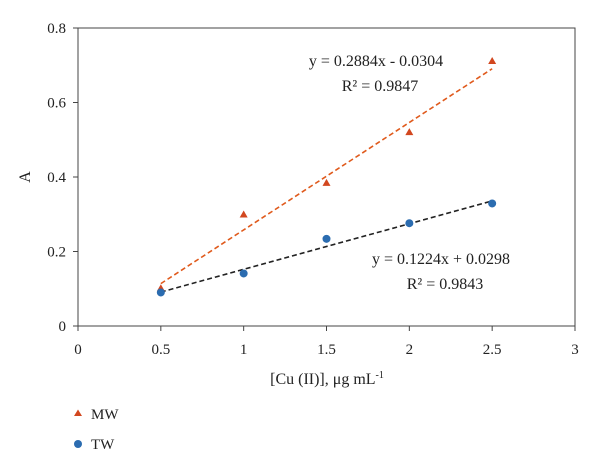  Describe the element at coordinates (244, 350) in the screenshot. I see `x-tick-label: 1` at that location.